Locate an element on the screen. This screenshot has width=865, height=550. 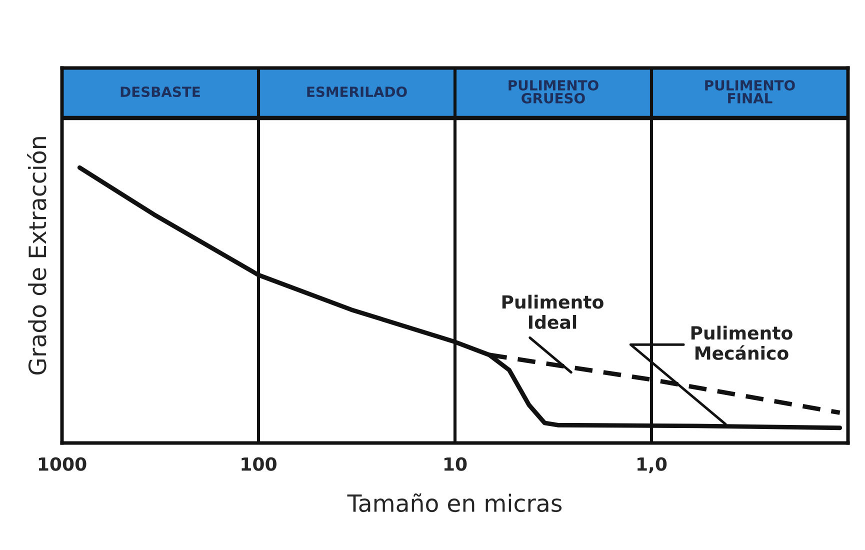
annotation: Pulimento Ideal is located at coordinates (553, 311).